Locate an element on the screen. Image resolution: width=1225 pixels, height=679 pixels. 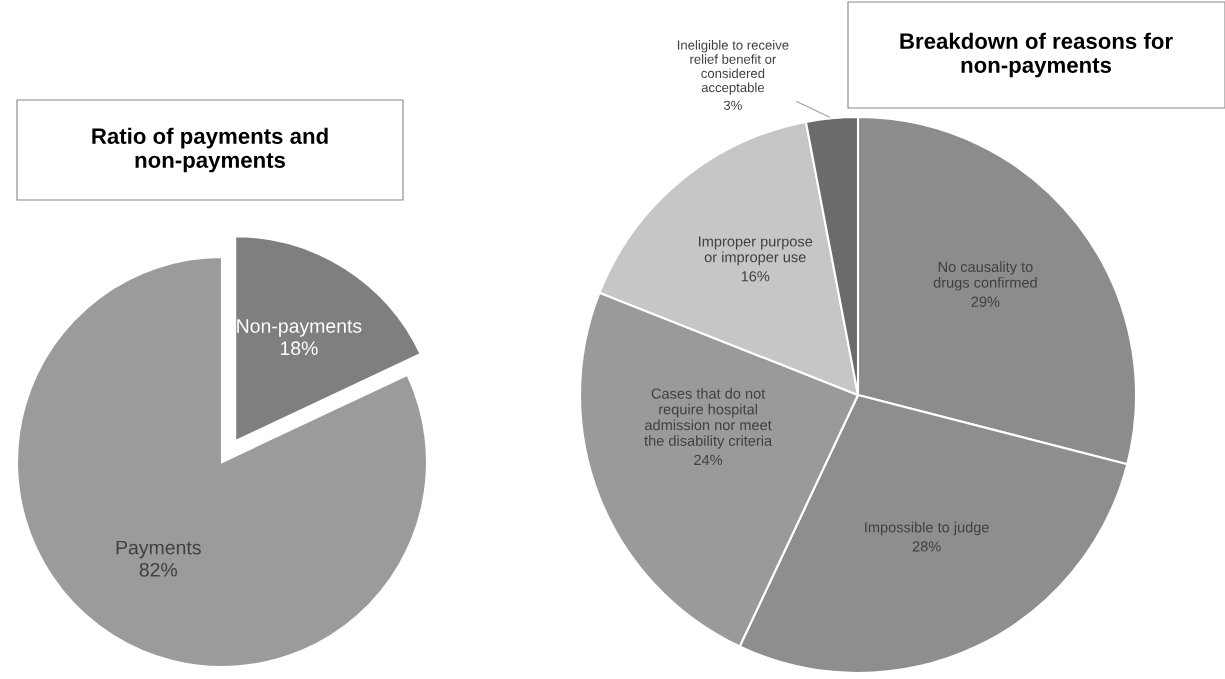
slice-label: Ineligible to receive relief benefit or considered acceptable is located at coordinates (733, 67).